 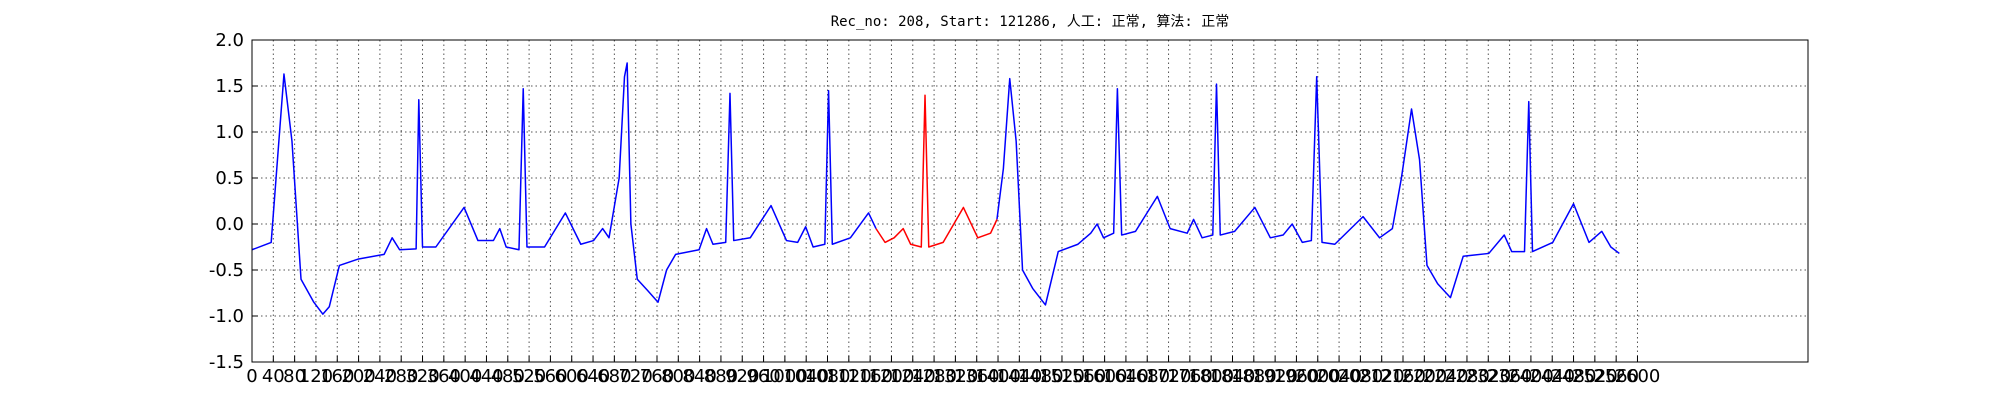 I want to click on x-tick-label: 1040, so click(x=806, y=376).